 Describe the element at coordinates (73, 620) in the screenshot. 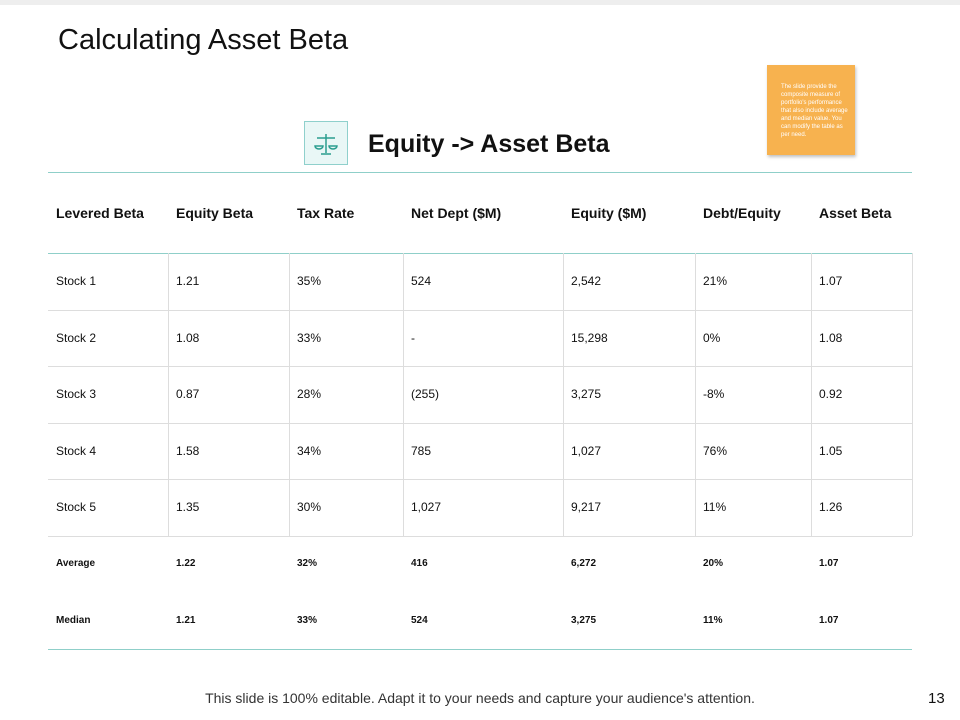

I see `summary-cell: Median` at that location.